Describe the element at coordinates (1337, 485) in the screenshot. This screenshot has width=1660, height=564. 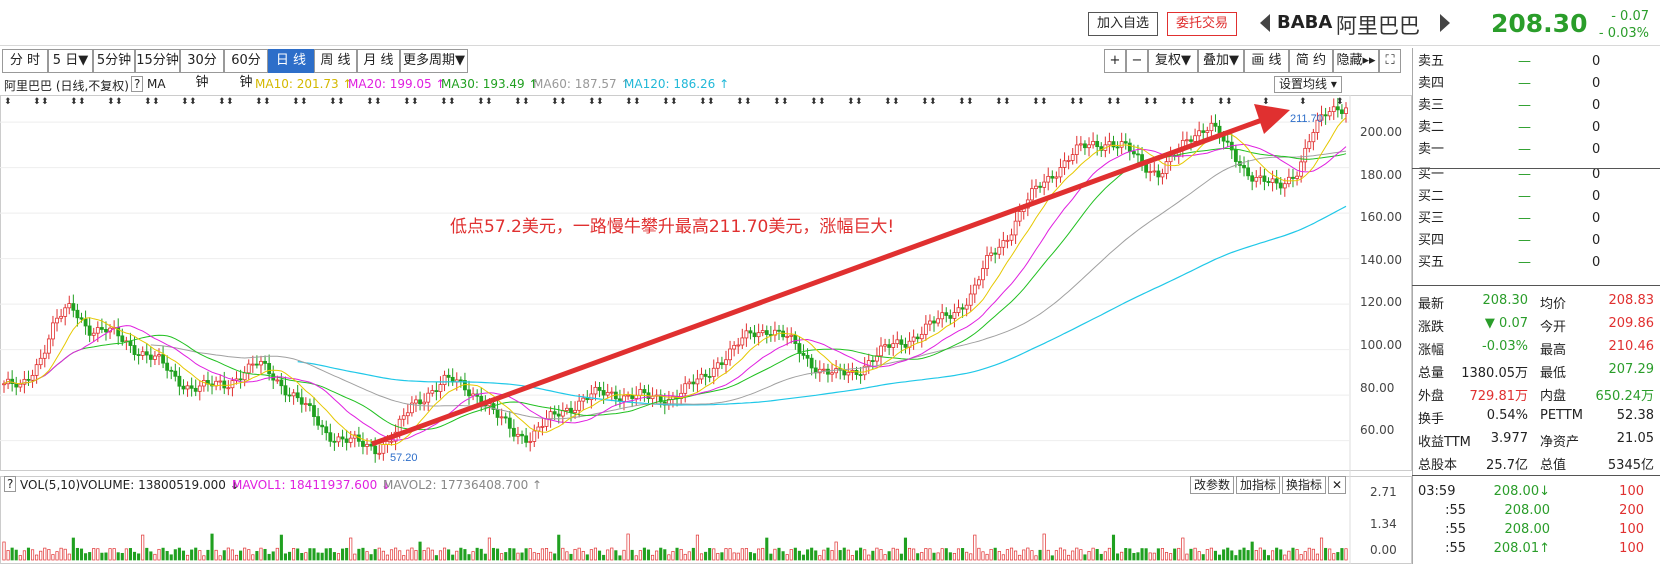
I see `close-indicator-icon: ✕` at that location.